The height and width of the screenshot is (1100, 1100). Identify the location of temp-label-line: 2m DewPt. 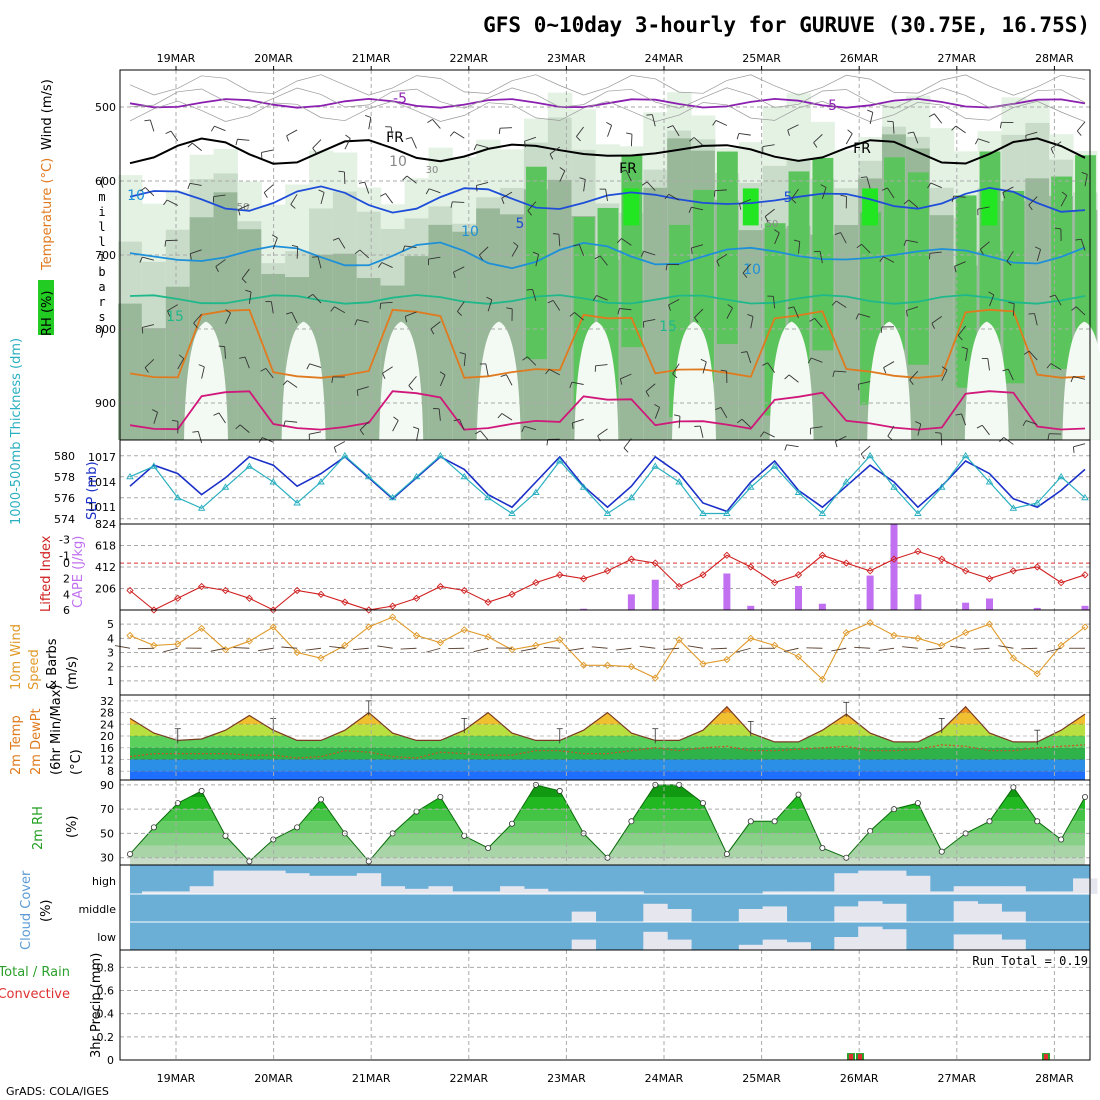
(36, 741).